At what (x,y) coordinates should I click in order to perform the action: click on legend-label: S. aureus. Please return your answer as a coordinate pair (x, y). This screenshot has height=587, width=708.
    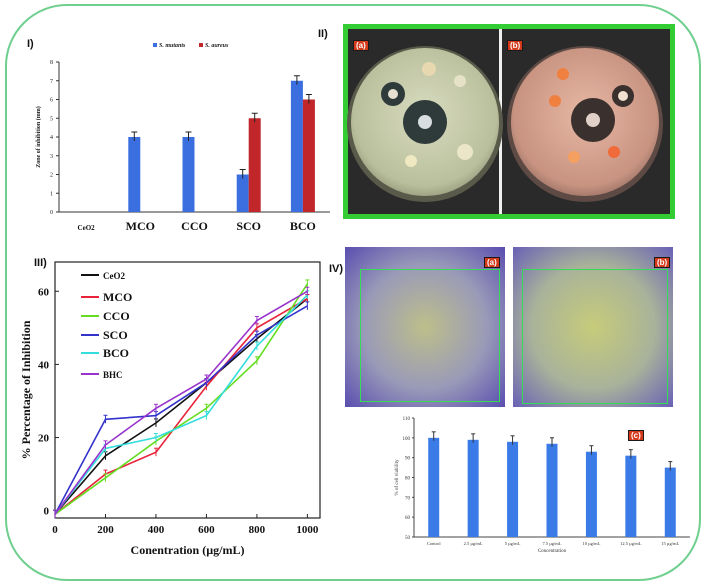
    Looking at the image, I should click on (217, 46).